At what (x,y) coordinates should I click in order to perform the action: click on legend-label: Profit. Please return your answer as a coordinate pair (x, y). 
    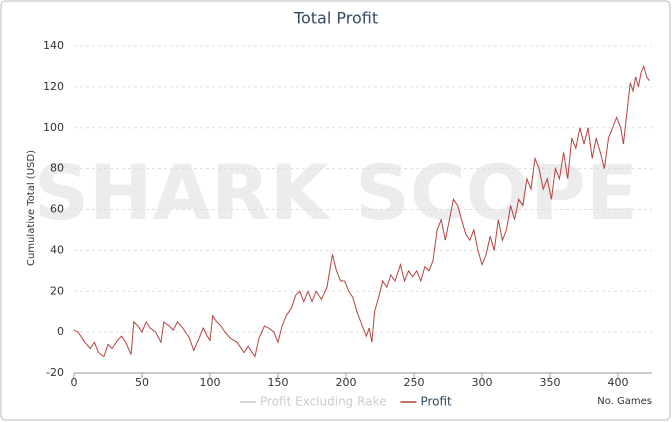
    Looking at the image, I should click on (436, 402).